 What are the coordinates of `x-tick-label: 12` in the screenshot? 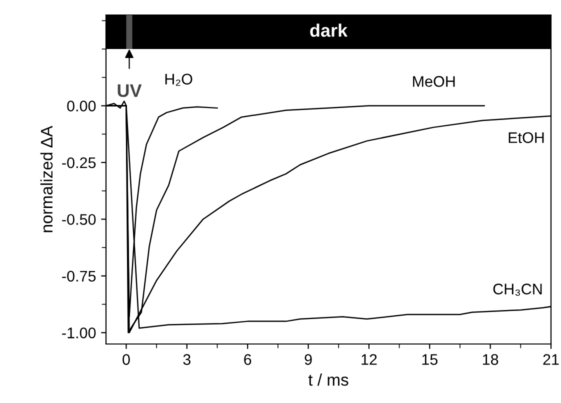 It's located at (369, 359).